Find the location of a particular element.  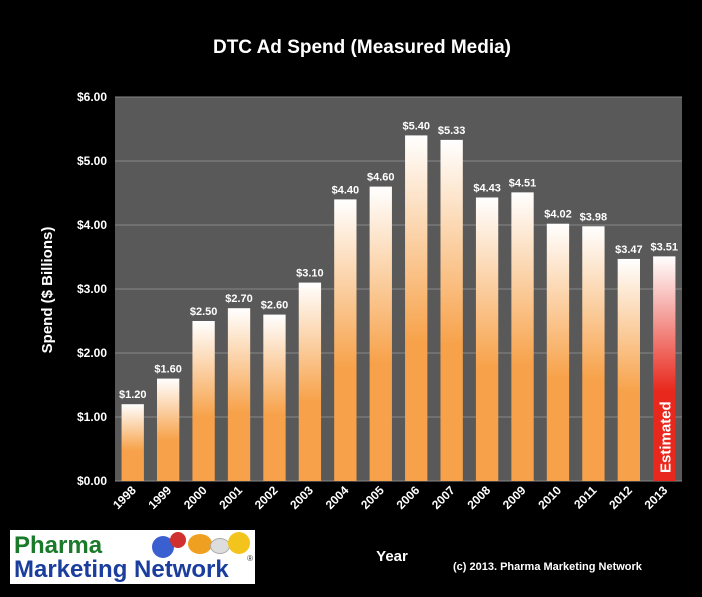

data-label-2013: $3.51 is located at coordinates (665, 247).